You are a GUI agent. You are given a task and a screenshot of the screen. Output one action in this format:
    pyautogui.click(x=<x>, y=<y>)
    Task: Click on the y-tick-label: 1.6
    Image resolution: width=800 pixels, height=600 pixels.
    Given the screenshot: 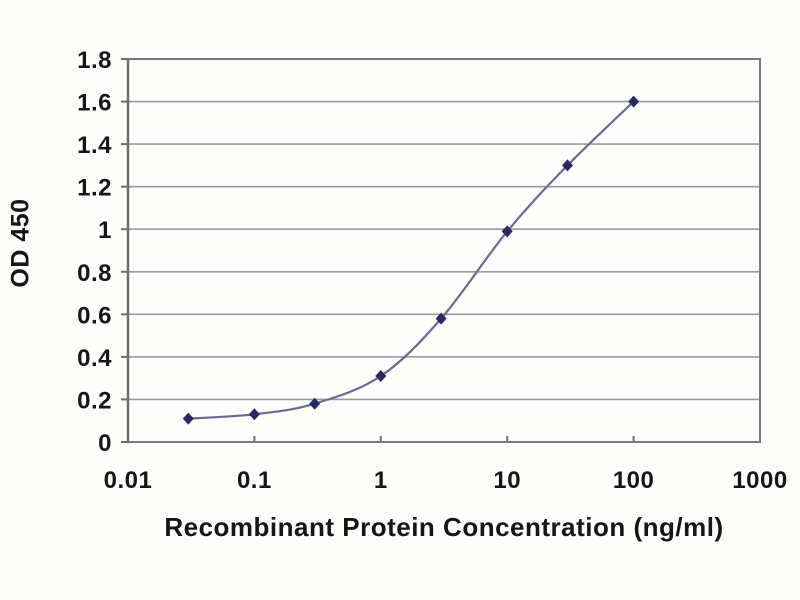 What is the action you would take?
    pyautogui.click(x=94, y=103)
    